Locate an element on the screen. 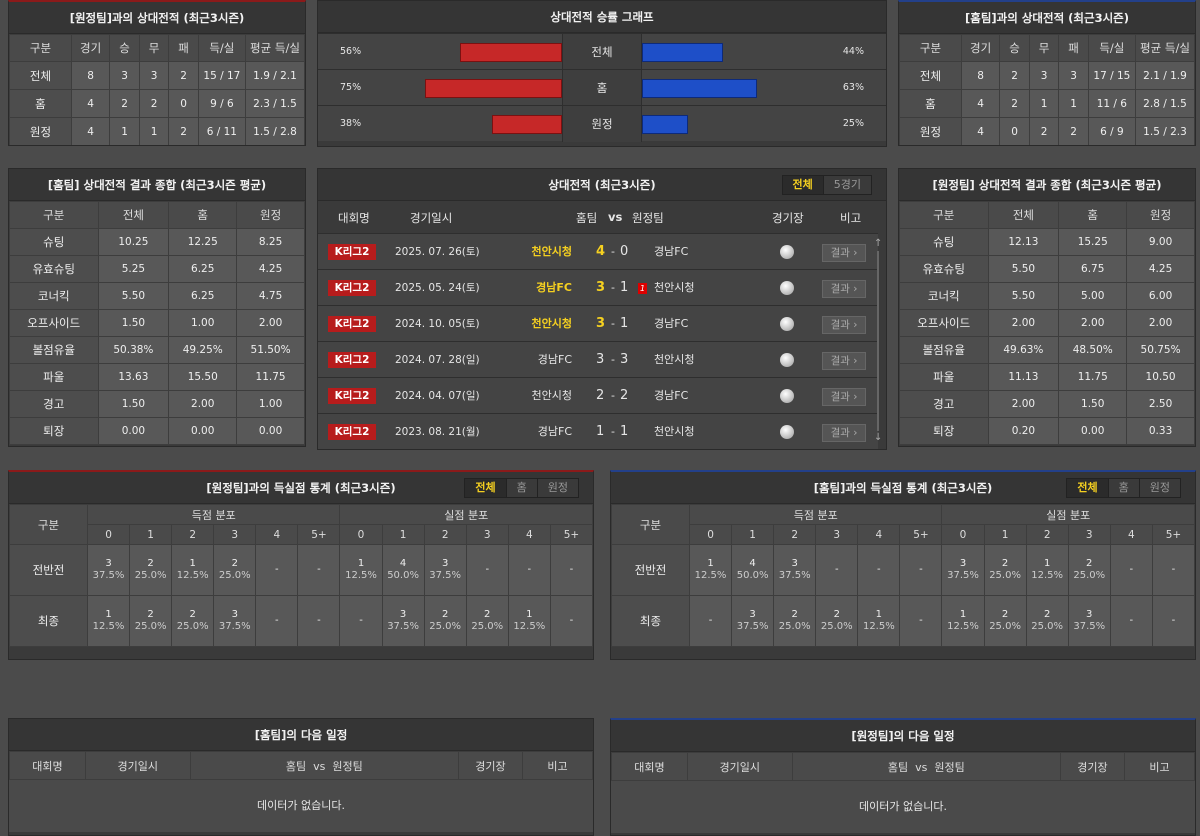 The height and width of the screenshot is (836, 1200). column-header: 경기장 is located at coordinates (490, 765).